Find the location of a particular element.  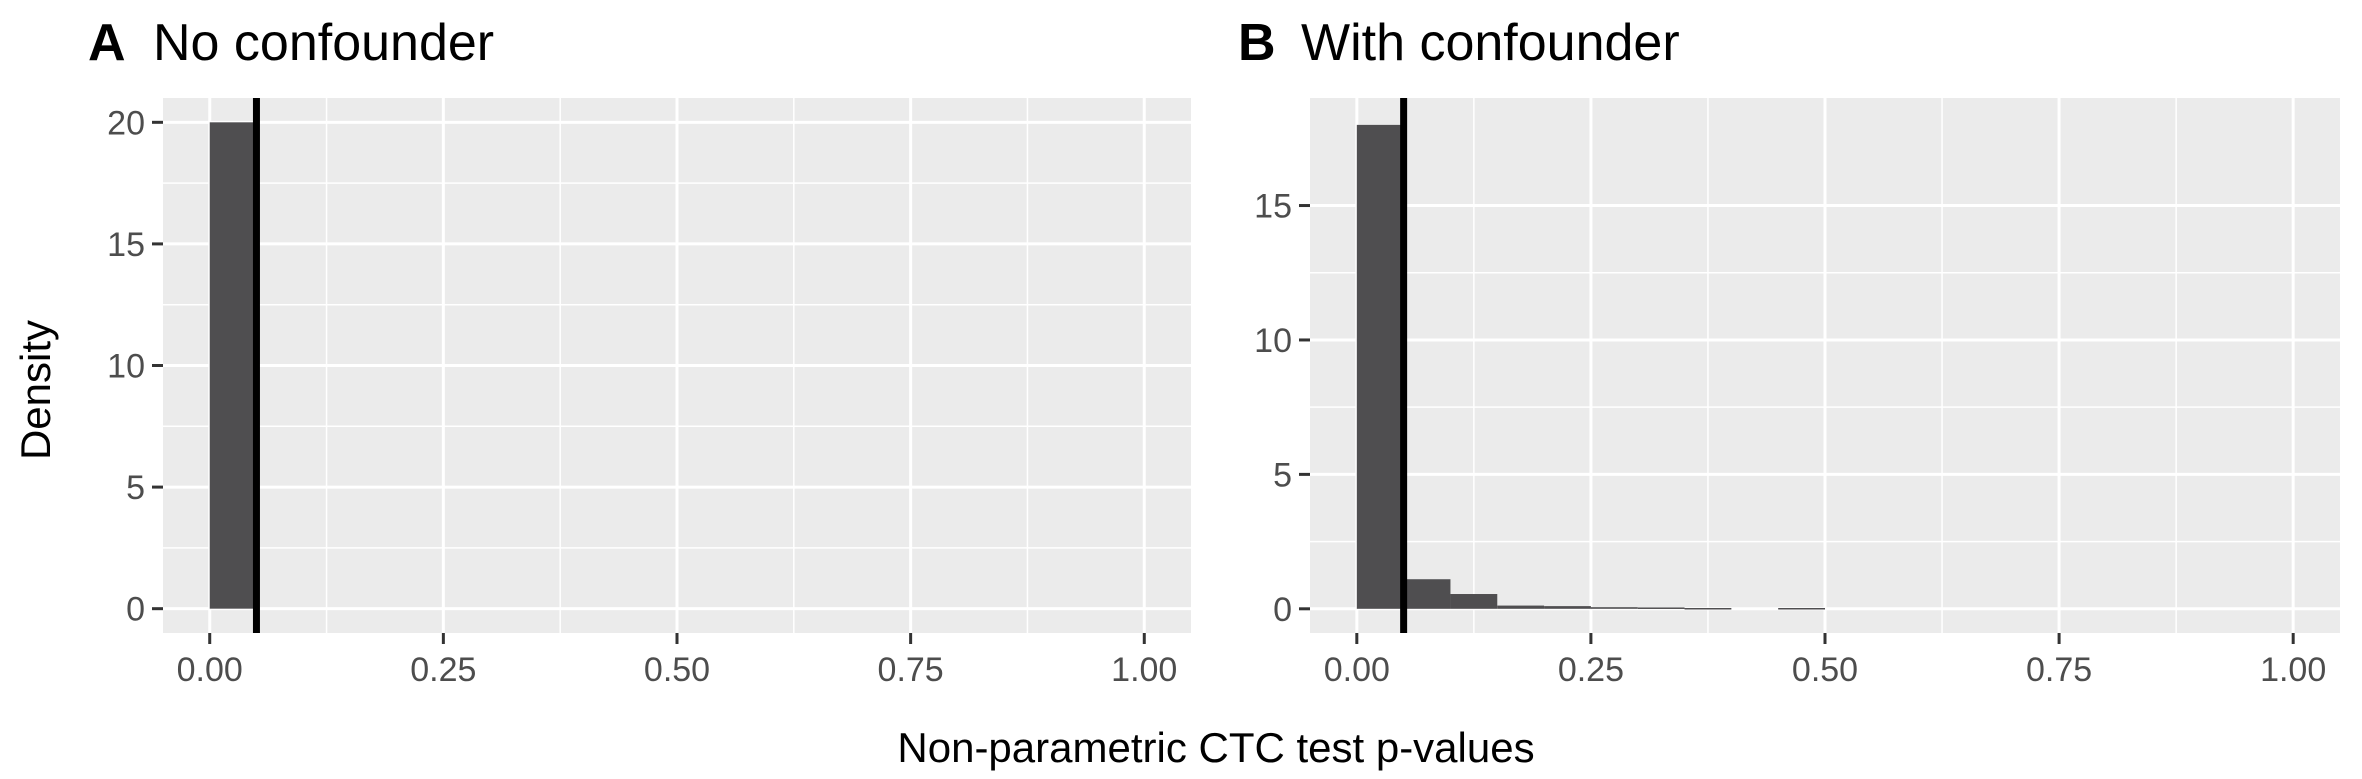

x-axis-title: Non-parametric CTC test p-values is located at coordinates (1215, 747).